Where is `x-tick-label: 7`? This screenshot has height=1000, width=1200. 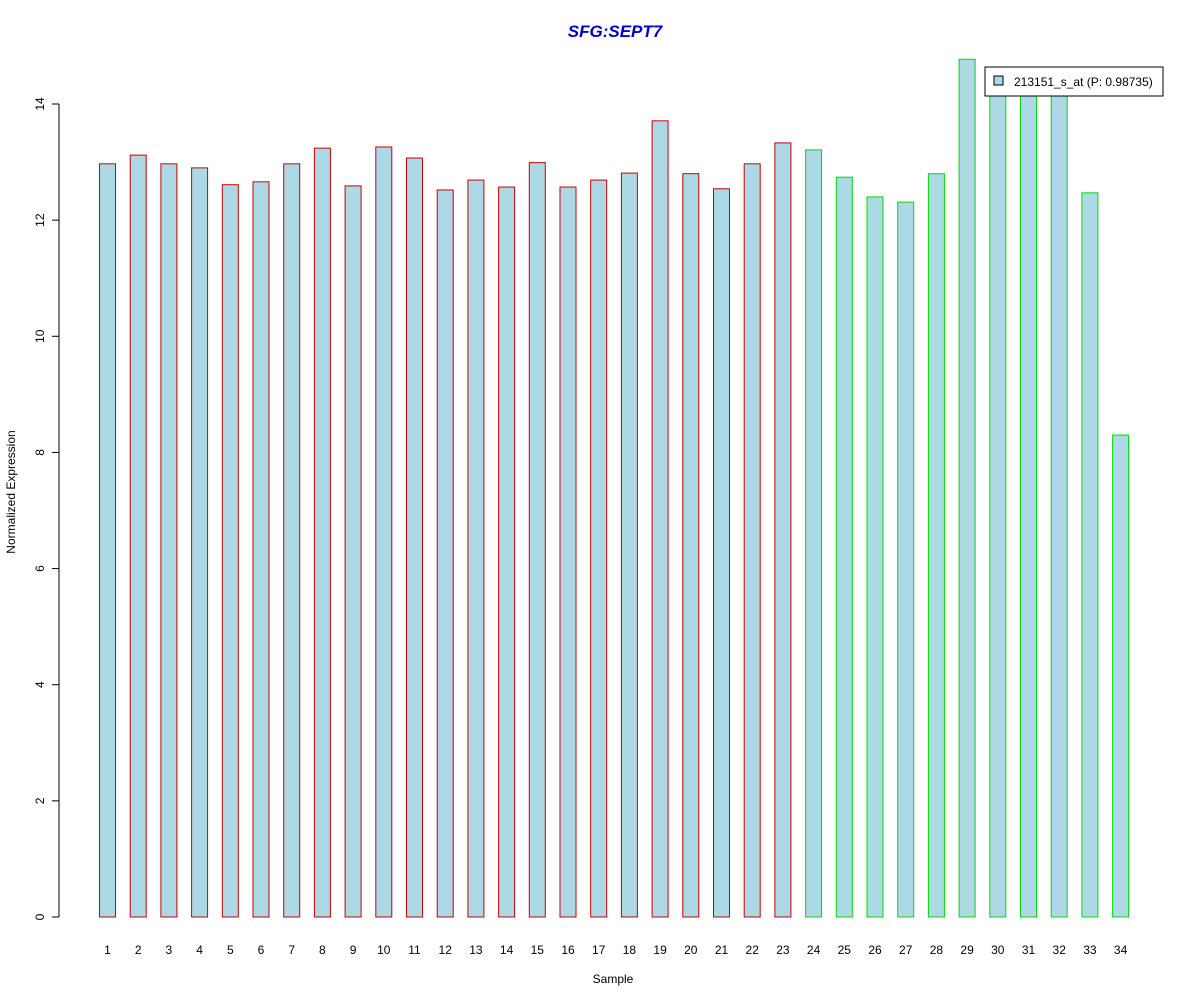 x-tick-label: 7 is located at coordinates (291, 950).